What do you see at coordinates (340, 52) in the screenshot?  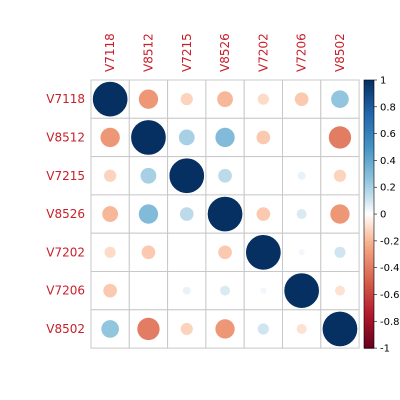 I see `column-label: V8502` at bounding box center [340, 52].